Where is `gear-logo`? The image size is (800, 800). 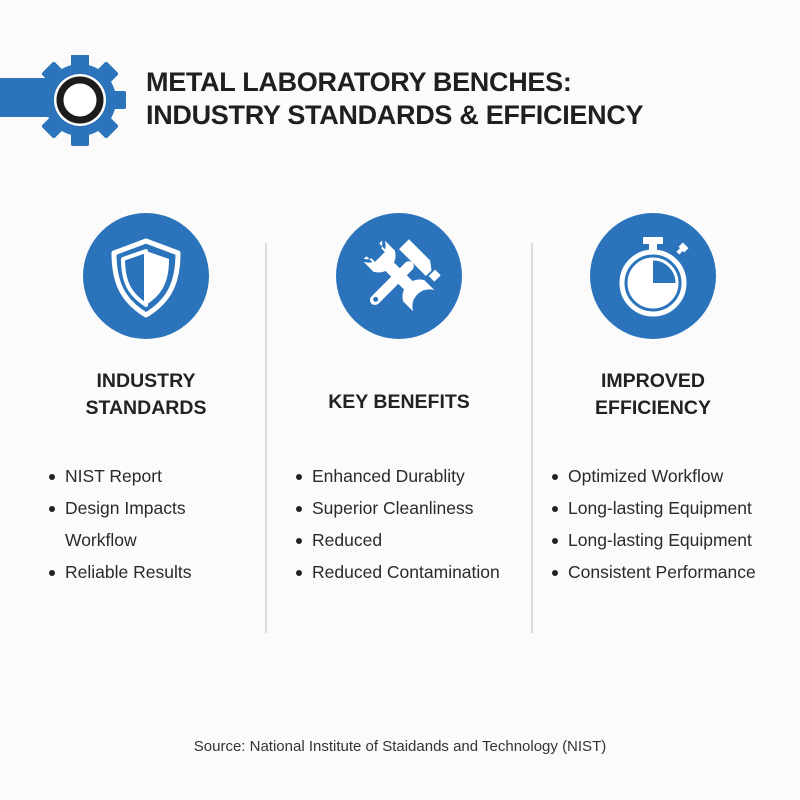
gear-logo is located at coordinates (65, 100).